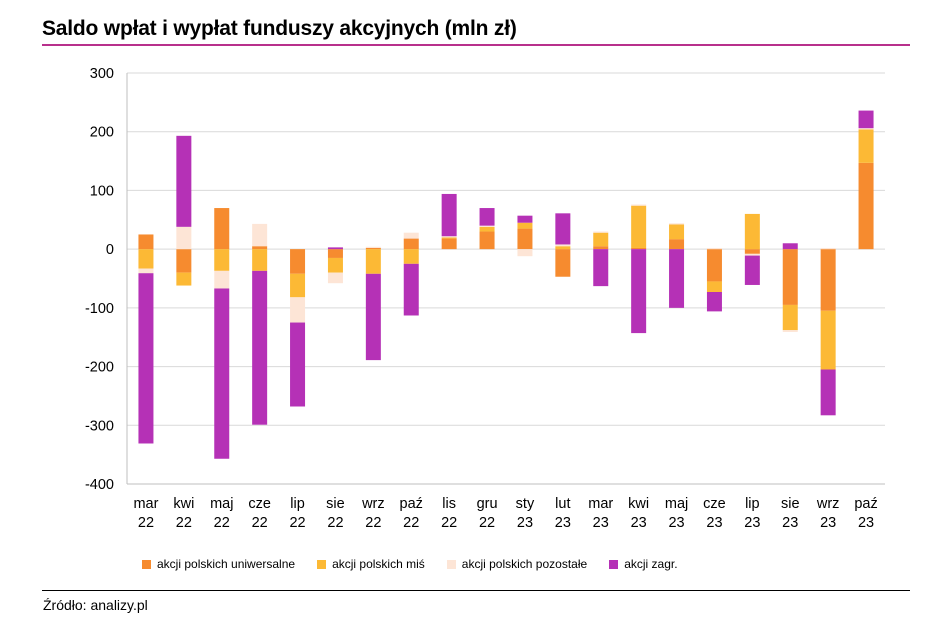  What do you see at coordinates (562, 504) in the screenshot?
I see `x-tick-label-month: lut` at bounding box center [562, 504].